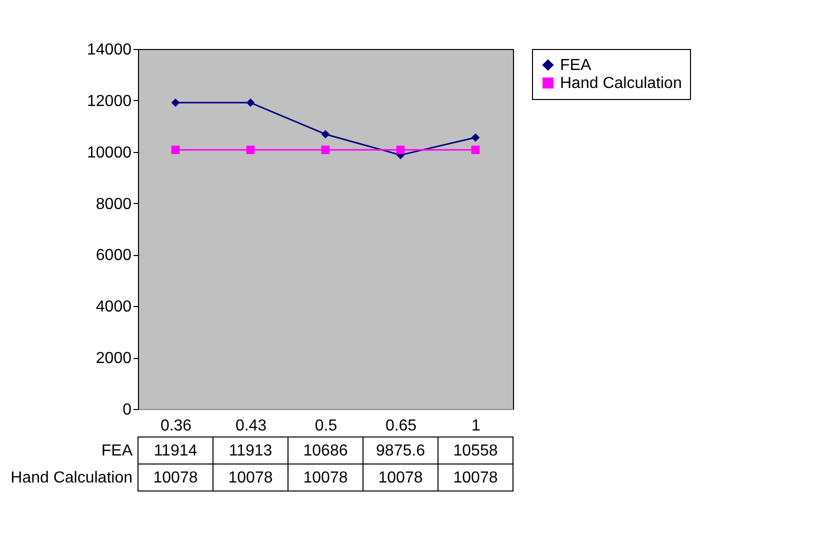 The image size is (830, 533). What do you see at coordinates (109, 101) in the screenshot?
I see `y-tick-label: 12000` at bounding box center [109, 101].